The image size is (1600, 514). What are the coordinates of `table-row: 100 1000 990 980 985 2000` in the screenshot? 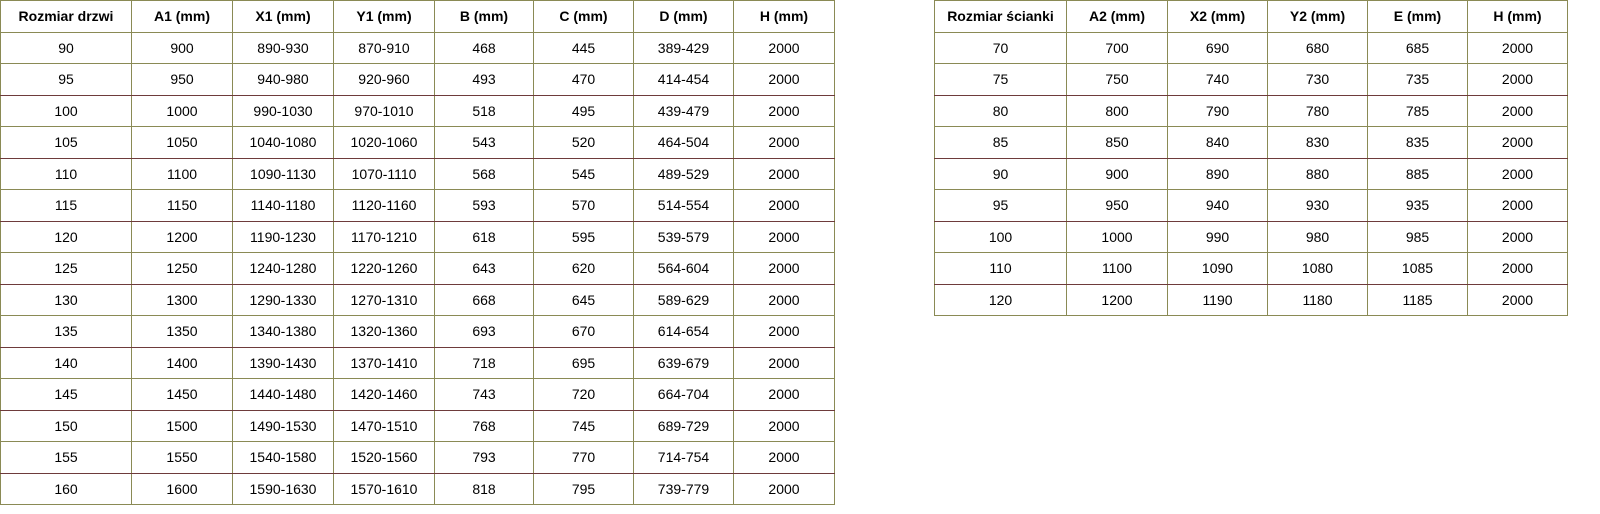 It's located at (1251, 236).